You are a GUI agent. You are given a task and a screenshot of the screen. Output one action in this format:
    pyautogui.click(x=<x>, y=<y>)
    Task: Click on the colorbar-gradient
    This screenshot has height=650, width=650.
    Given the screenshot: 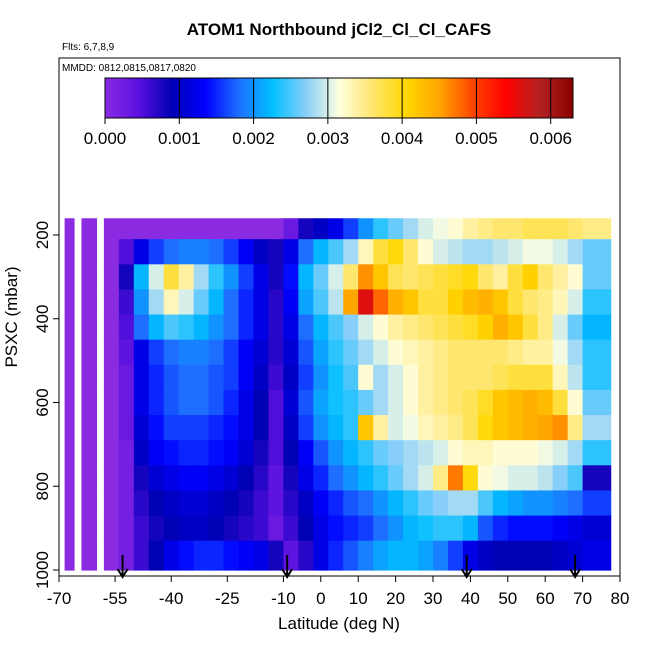 What is the action you would take?
    pyautogui.click(x=339, y=98)
    